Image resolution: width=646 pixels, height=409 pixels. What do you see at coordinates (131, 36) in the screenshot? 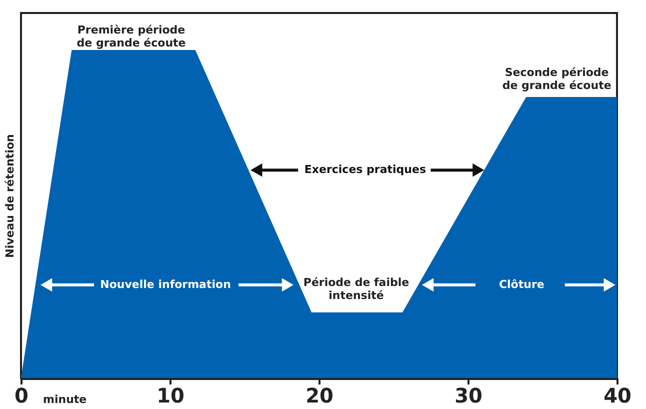
I see `text: Première période de grande écoute` at bounding box center [131, 36].